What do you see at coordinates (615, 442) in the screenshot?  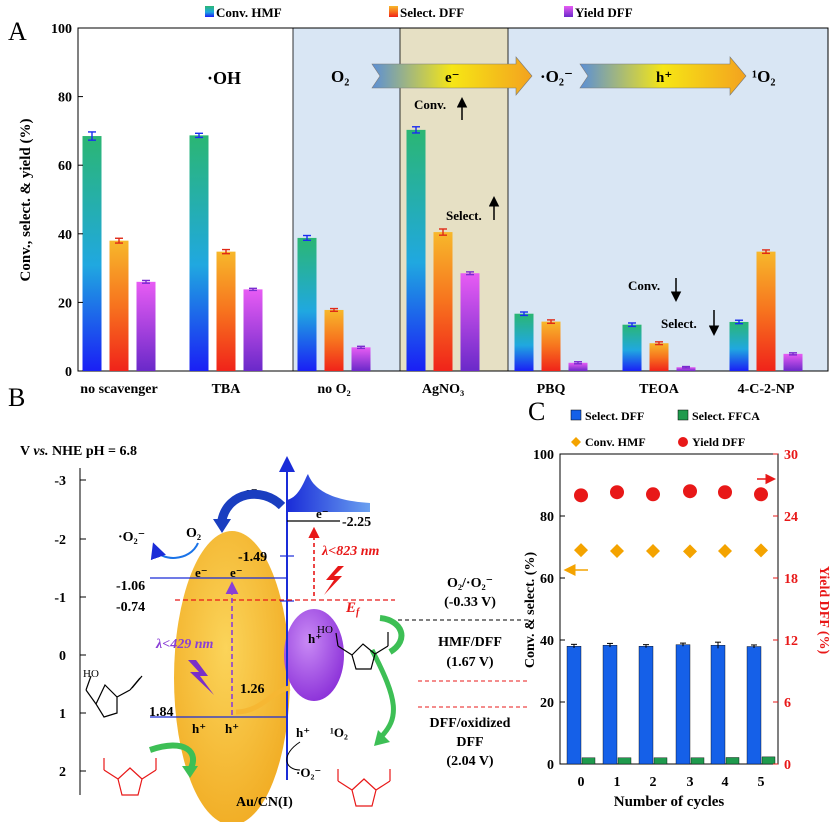 I see `legend-conv-hmf: Conv. HMF` at bounding box center [615, 442].